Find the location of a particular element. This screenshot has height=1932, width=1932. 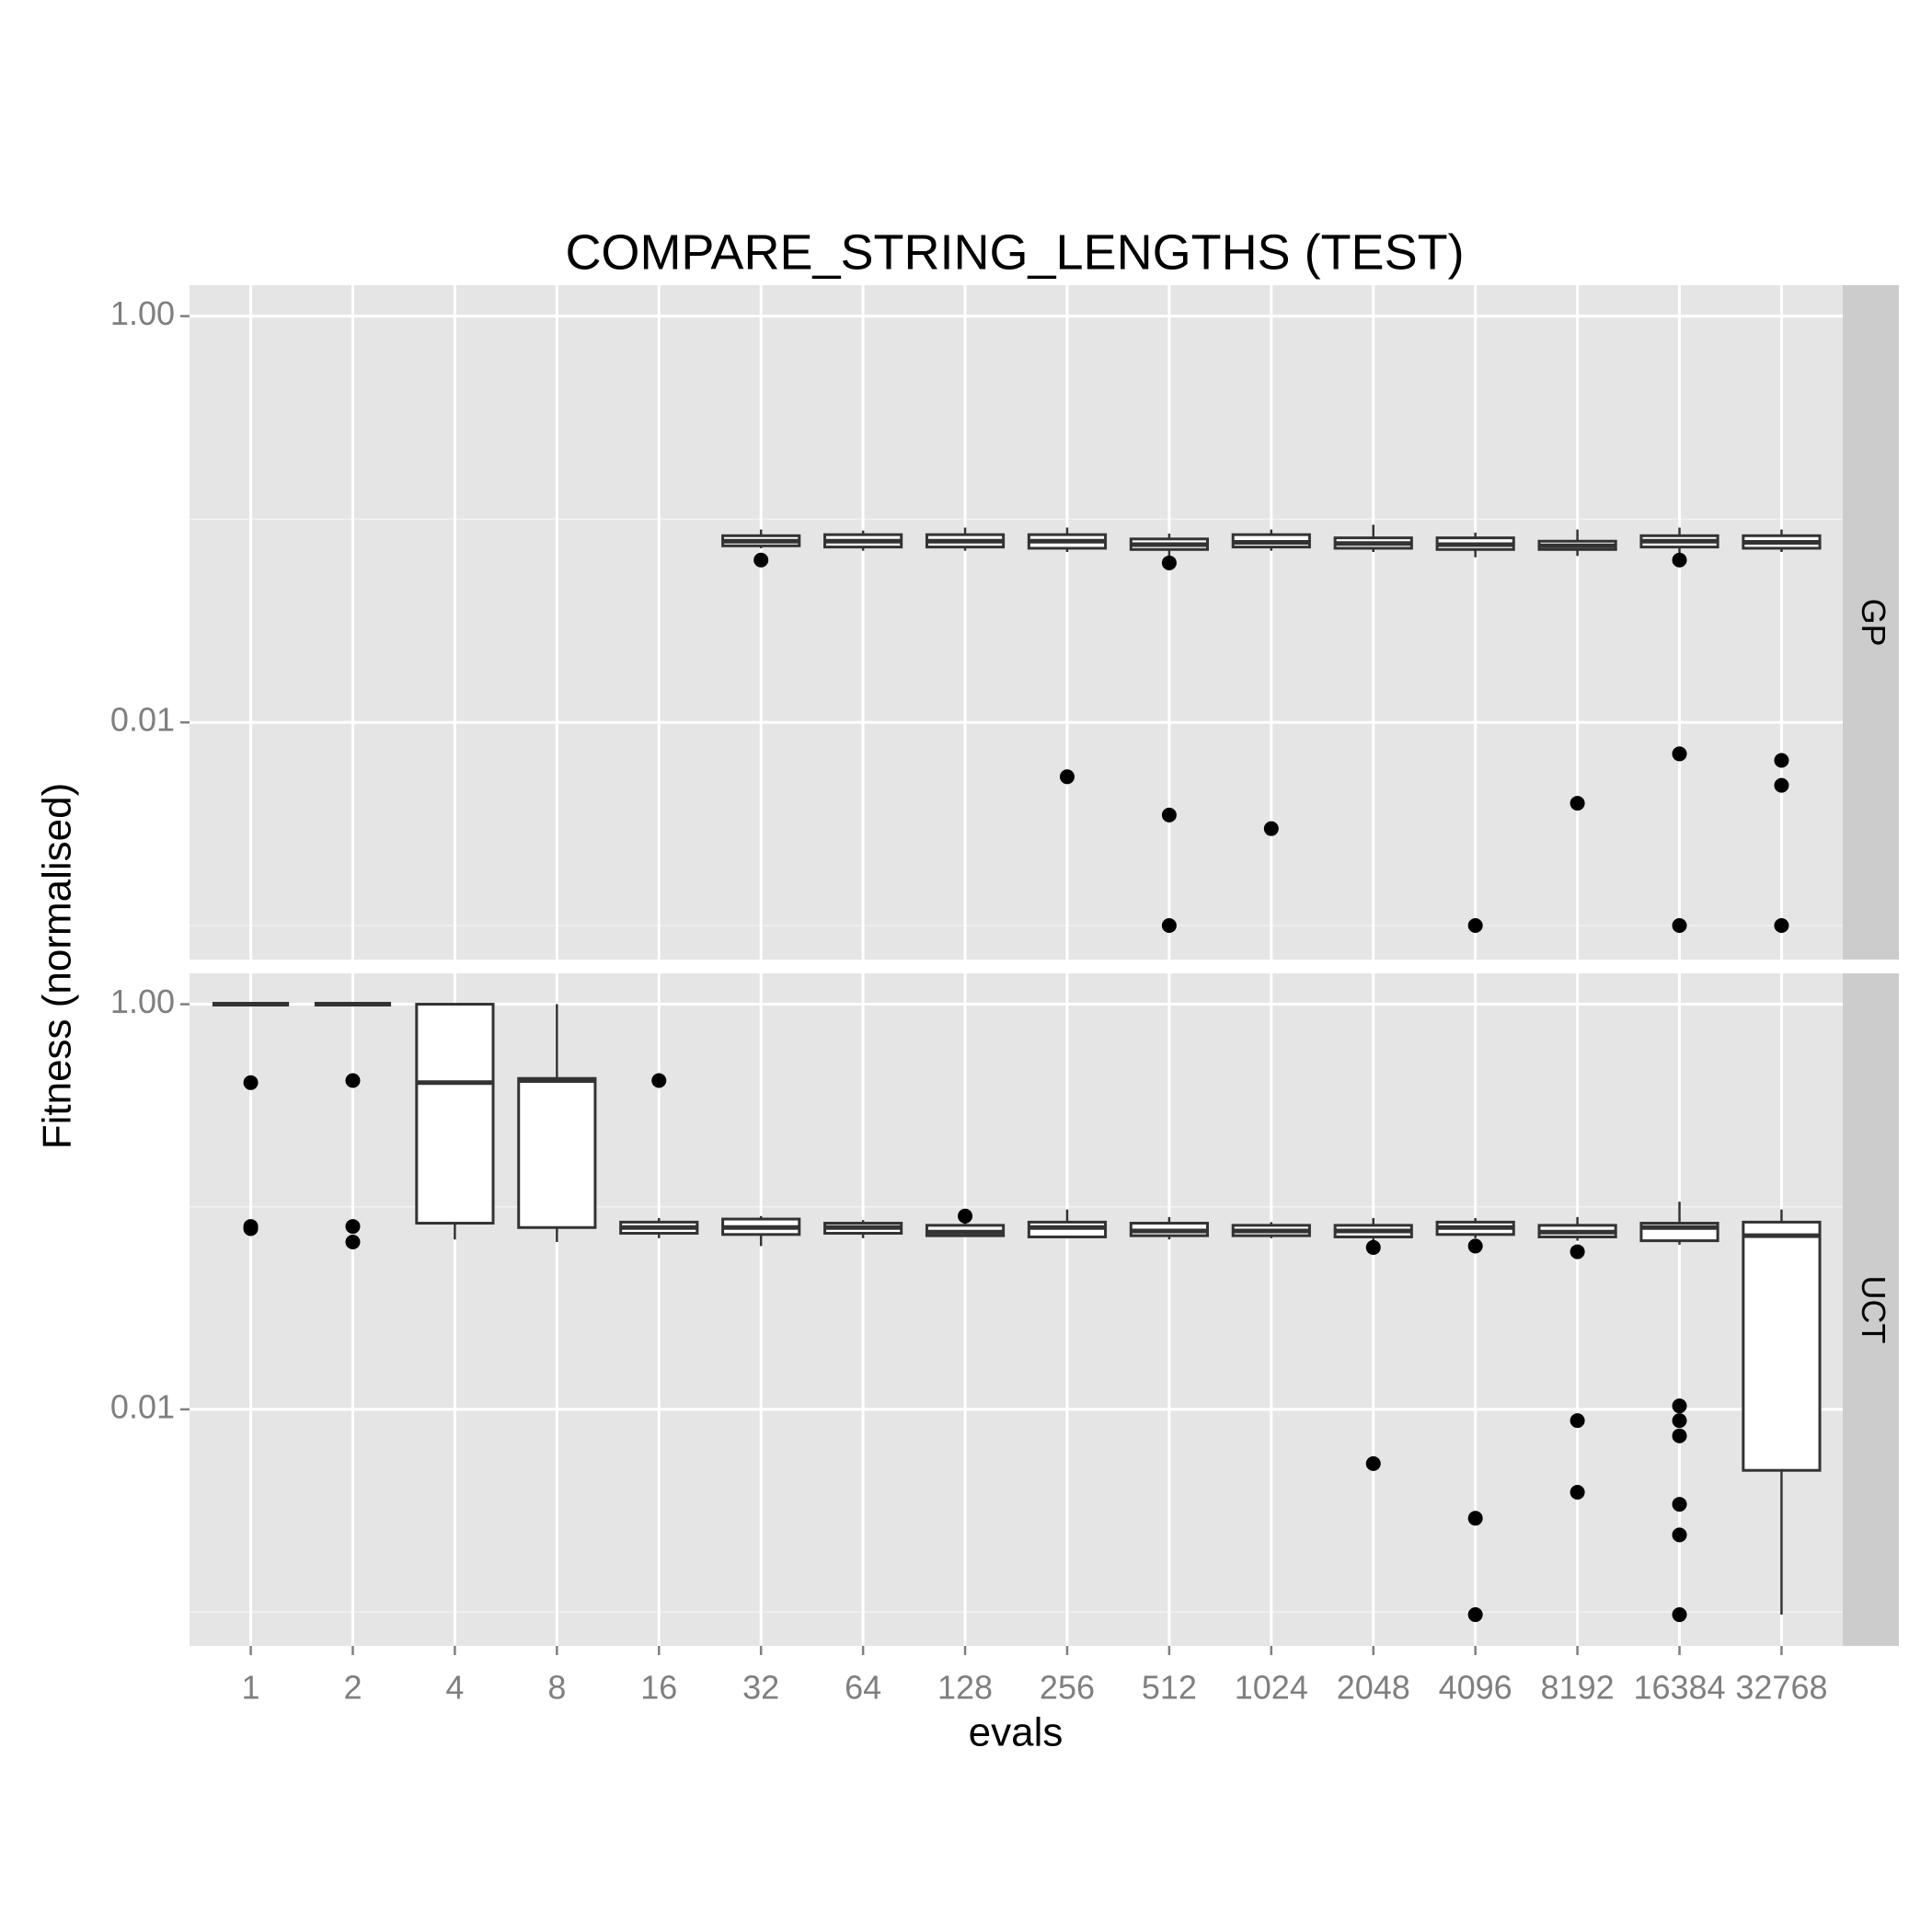

y-axis-label: Fitness (normalised) is located at coordinates (57, 966).